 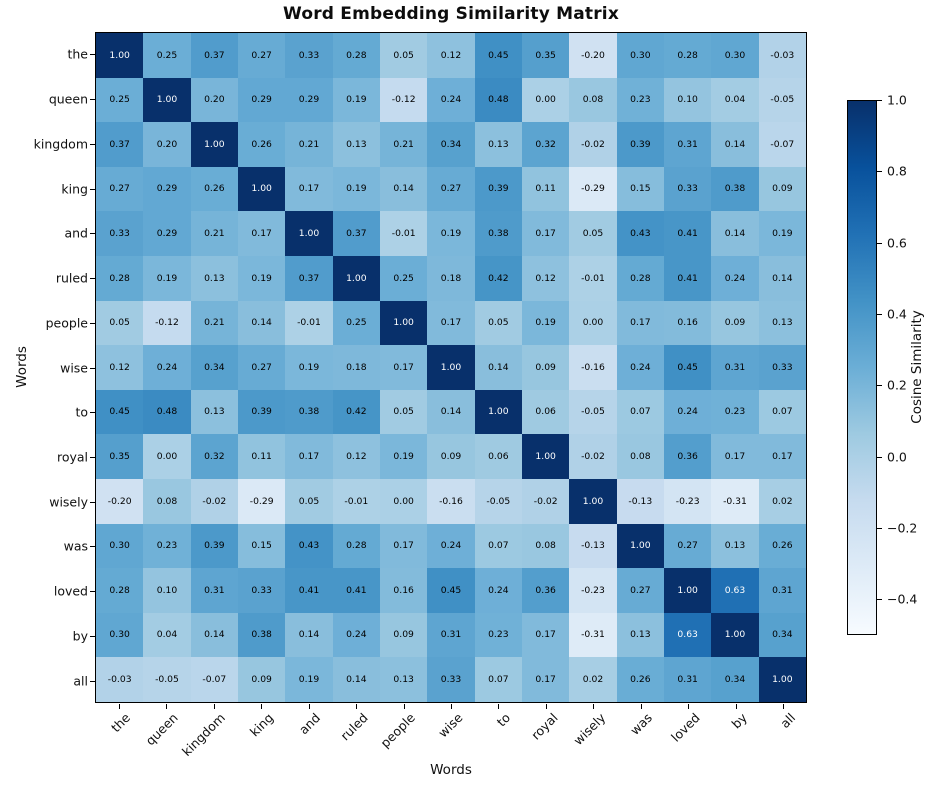 I want to click on heatmap-cell: 0.18, so click(x=356, y=367).